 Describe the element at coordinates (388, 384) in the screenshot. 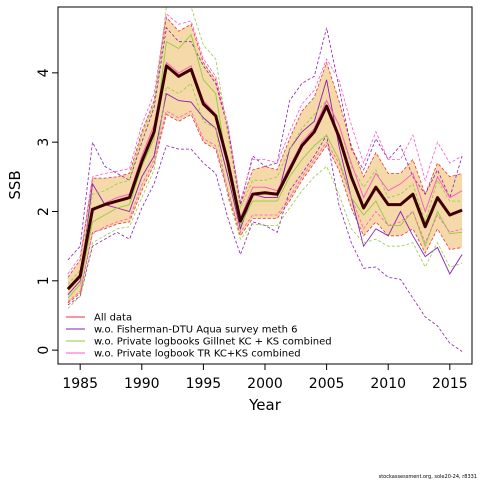

I see `x-tick-label: 2010` at that location.